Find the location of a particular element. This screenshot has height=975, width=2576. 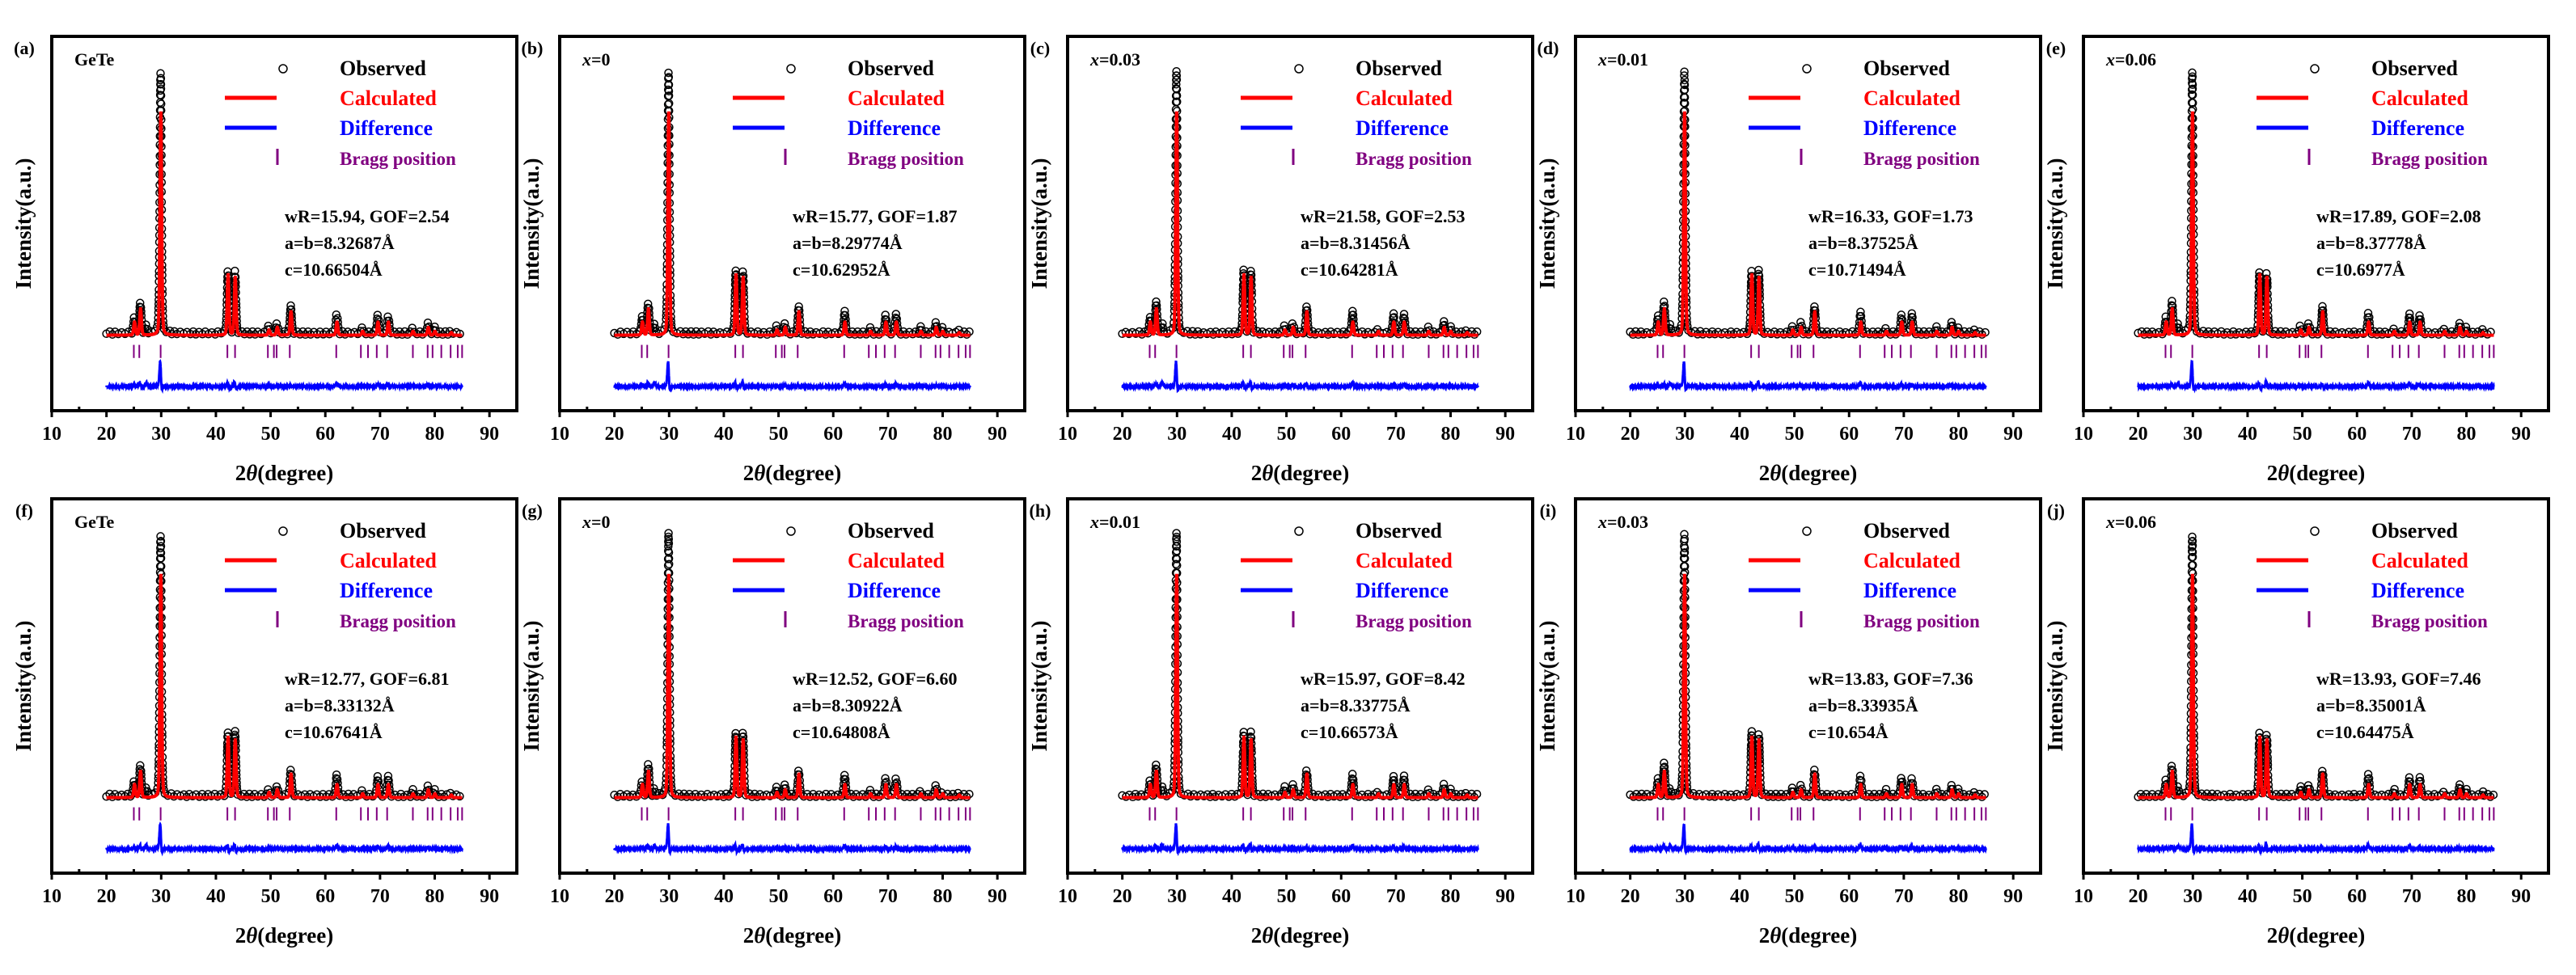

sample-label: x=0 is located at coordinates (596, 522).